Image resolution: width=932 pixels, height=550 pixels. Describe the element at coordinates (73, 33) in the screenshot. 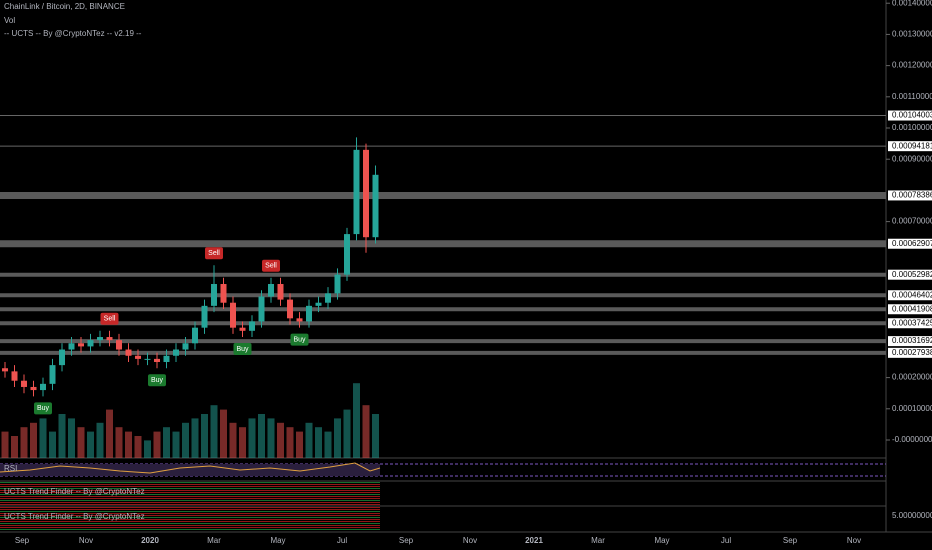

I see `legend-indicator: -- UCTS -- By @CryptoNTez -- v2.19 --` at that location.